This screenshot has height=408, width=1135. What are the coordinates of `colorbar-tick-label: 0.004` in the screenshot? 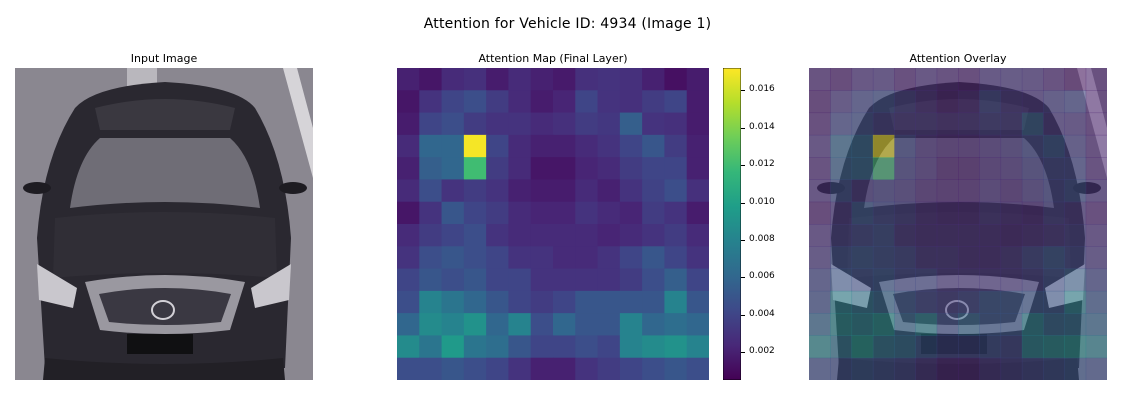 It's located at (762, 313).